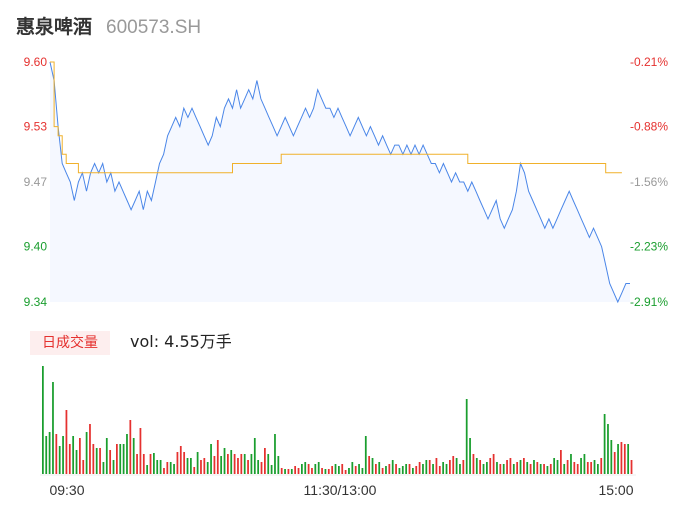 Image resolution: width=686 pixels, height=524 pixels. Describe the element at coordinates (36, 62) in the screenshot. I see `price-tick-label: 9.60` at that location.